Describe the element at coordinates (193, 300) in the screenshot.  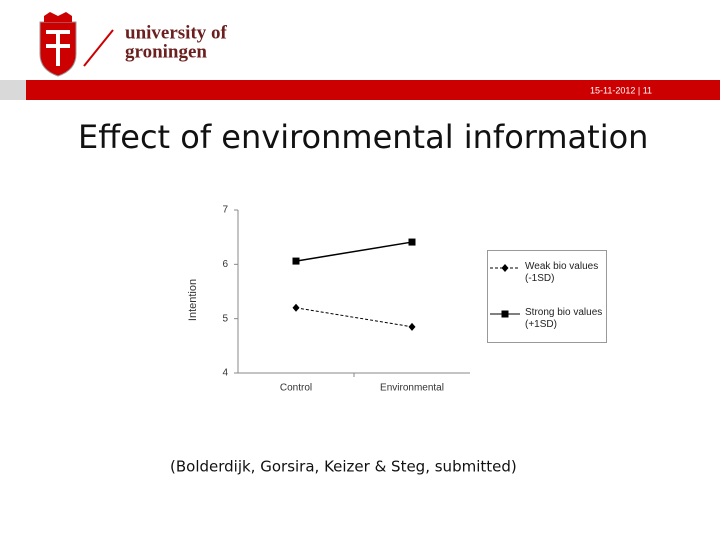
I see `y-axis-label: Intention` at that location.